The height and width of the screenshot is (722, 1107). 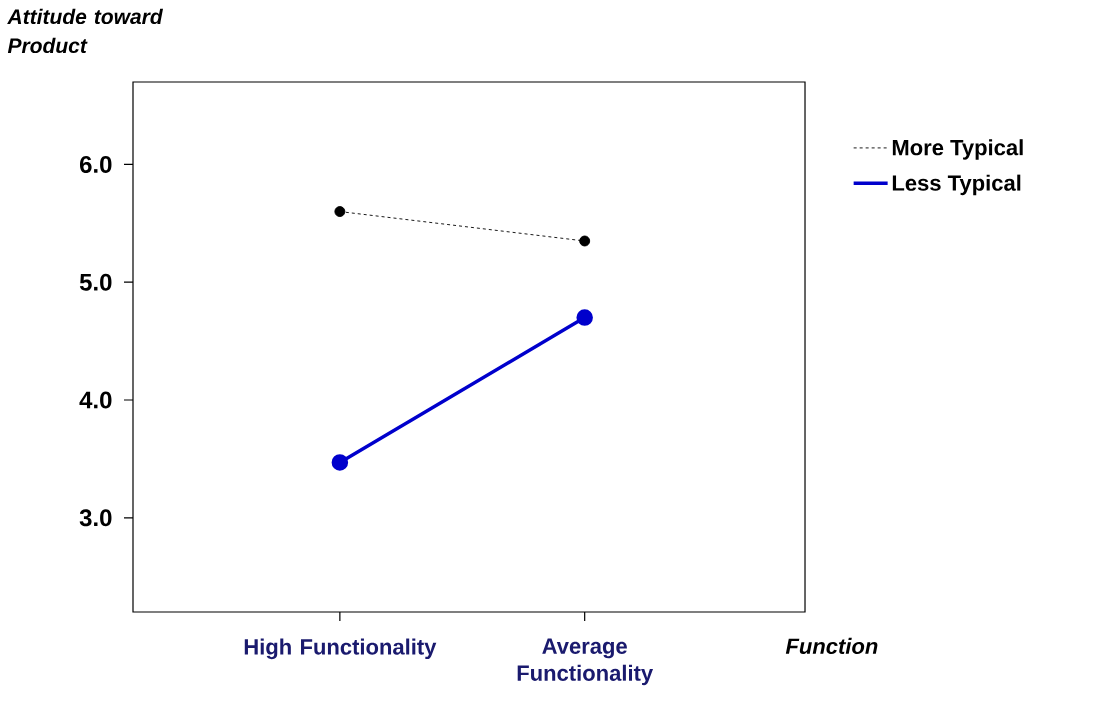 What do you see at coordinates (585, 662) in the screenshot?
I see `x-tick-label: Average Functionality` at bounding box center [585, 662].